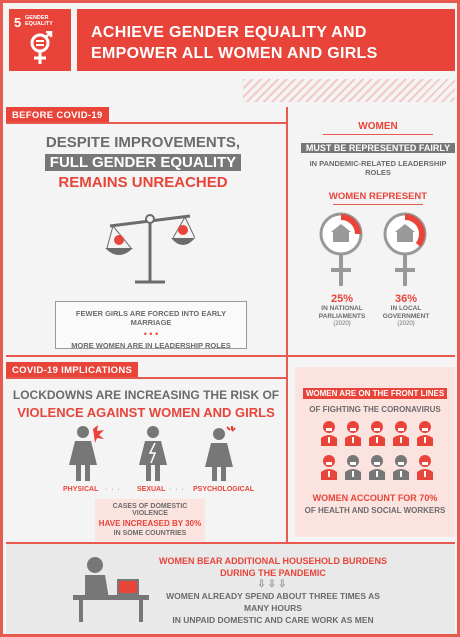 The height and width of the screenshot is (637, 460). I want to click on label-sexual: SEXUAL, so click(151, 489).